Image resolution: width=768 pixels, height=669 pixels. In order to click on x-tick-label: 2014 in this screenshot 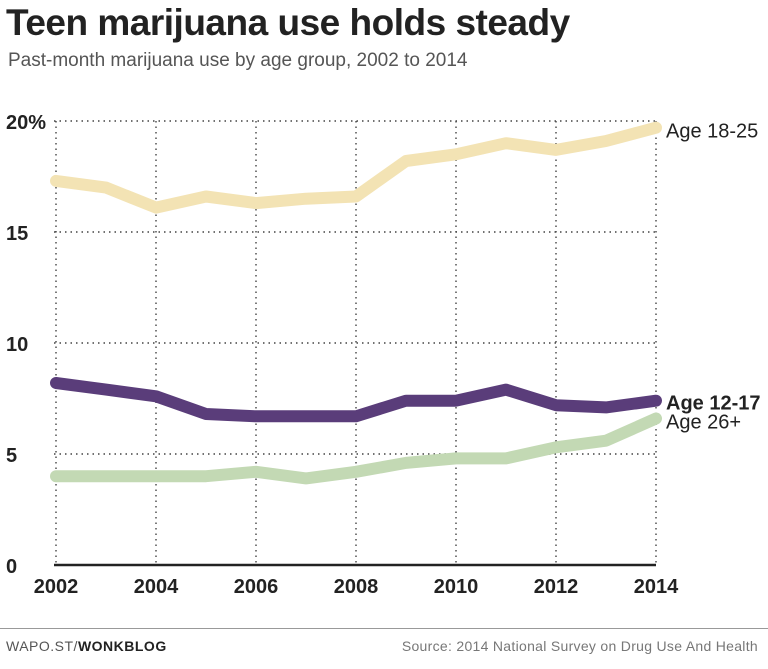, I will do `click(656, 587)`.